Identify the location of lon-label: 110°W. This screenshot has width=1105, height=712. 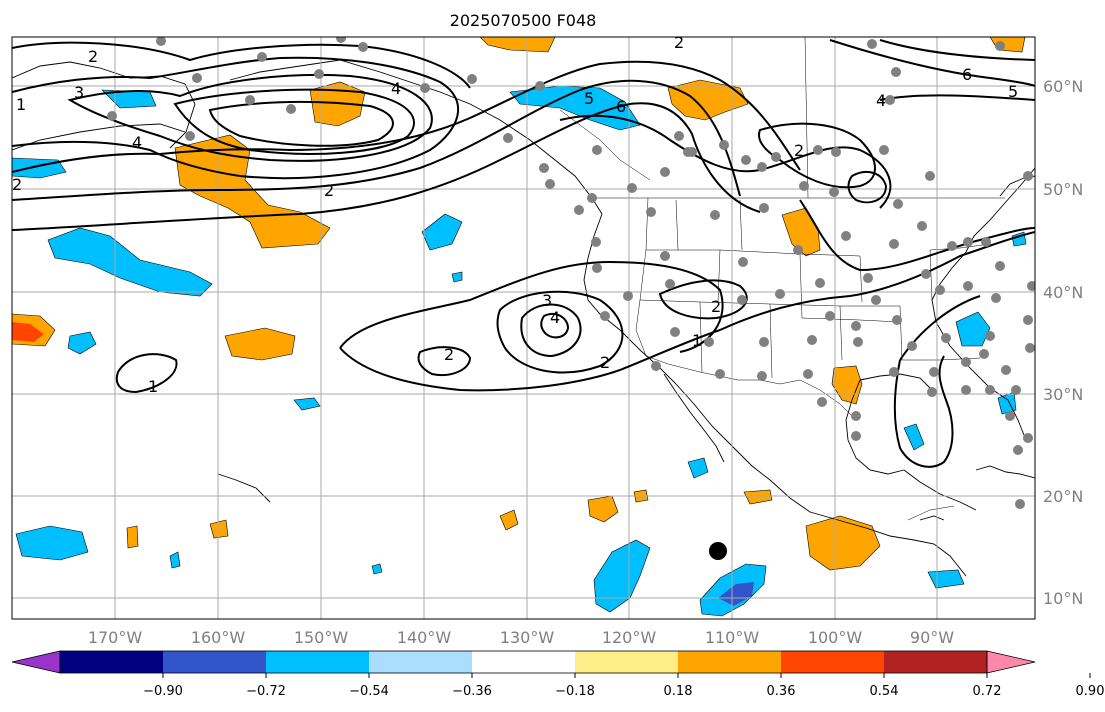
(732, 637).